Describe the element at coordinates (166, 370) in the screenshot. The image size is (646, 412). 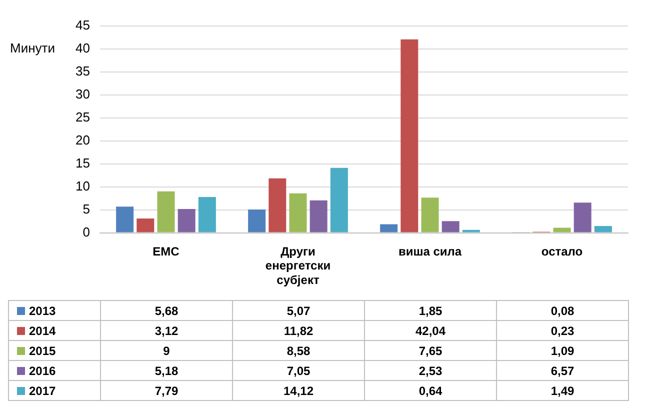
I see `data-label: 5,18` at that location.